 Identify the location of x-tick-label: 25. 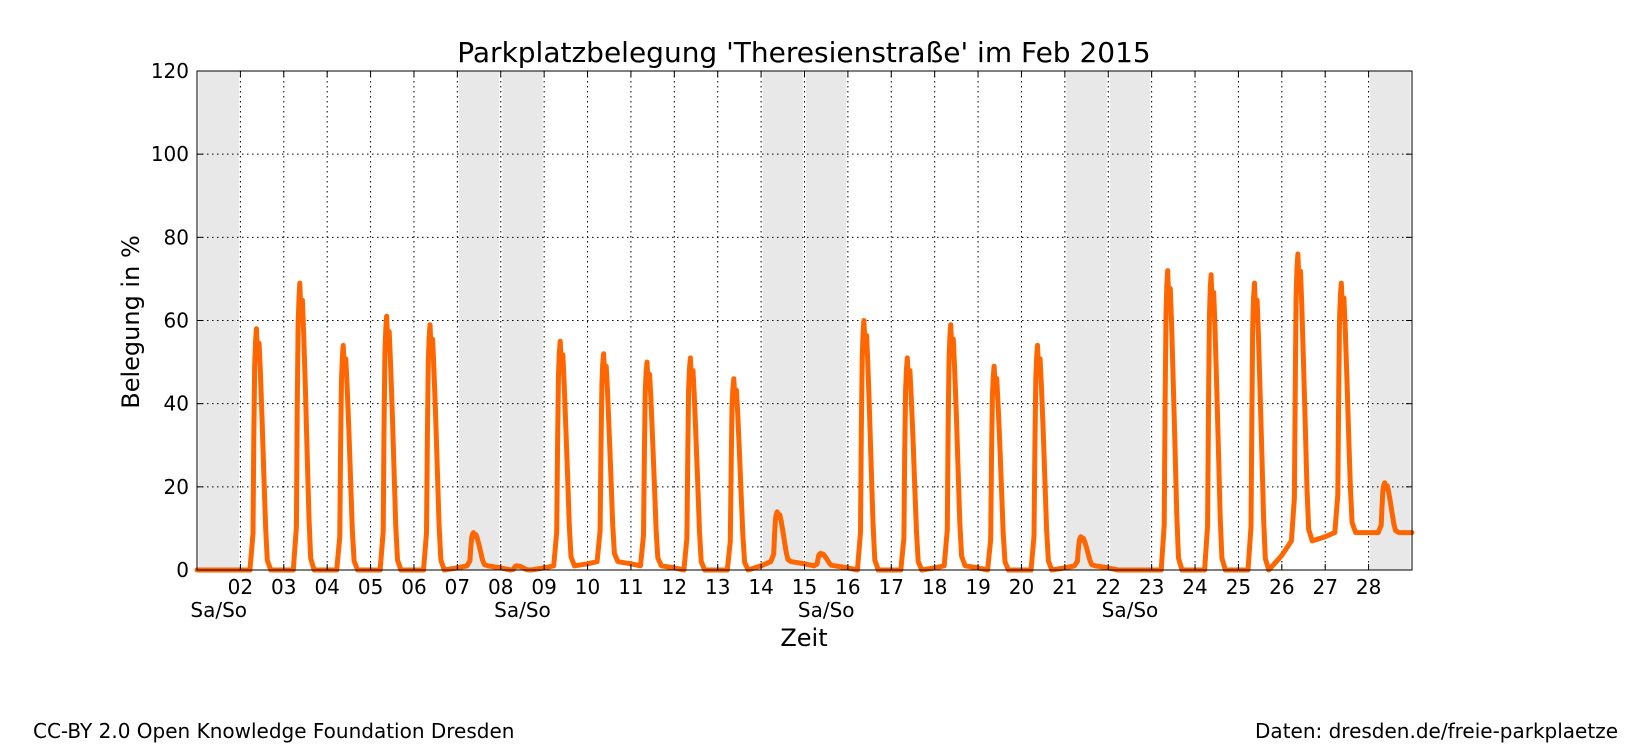
(1238, 587).